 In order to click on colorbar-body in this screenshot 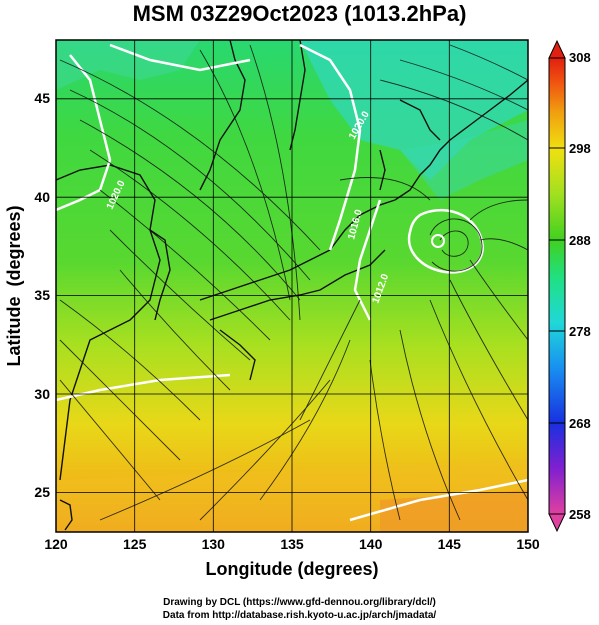, I will do `click(557, 286)`.